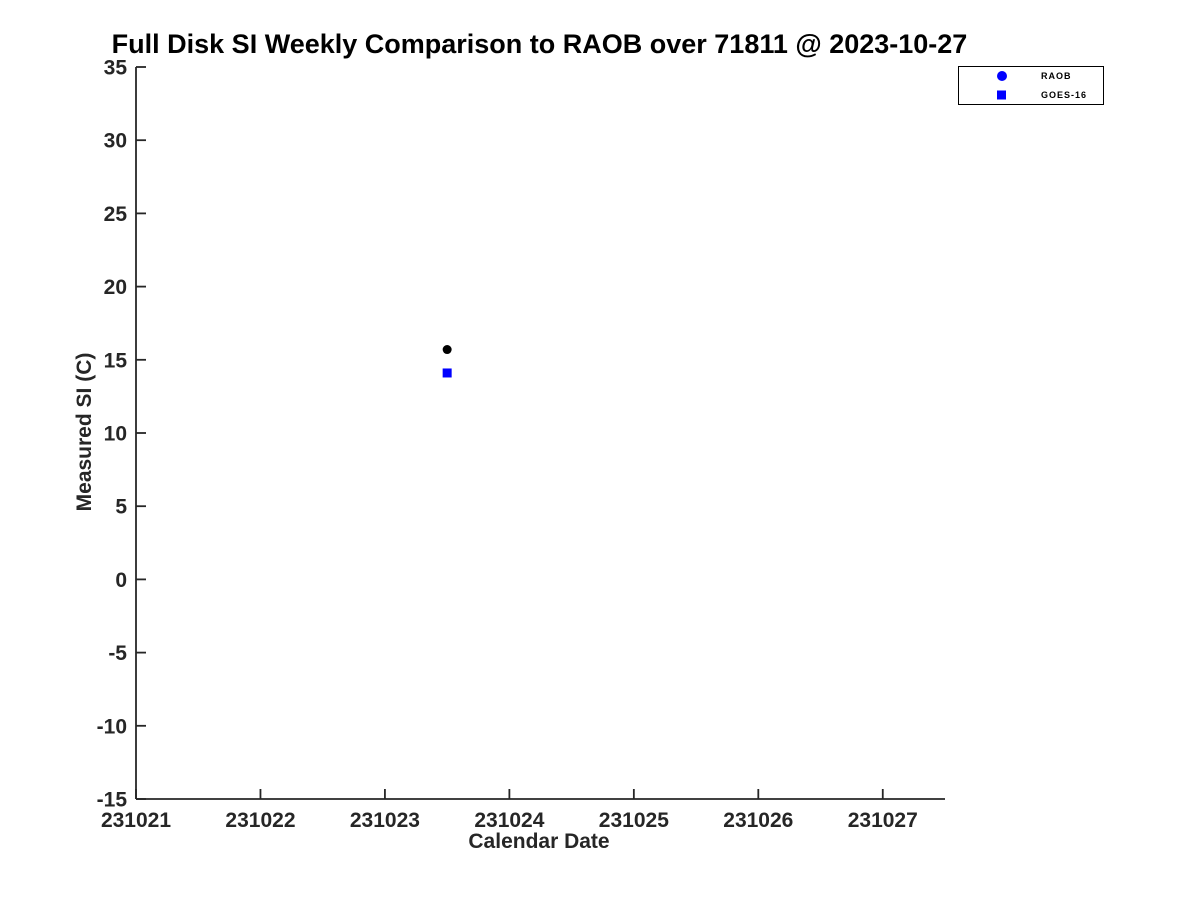 This screenshot has width=1200, height=900. I want to click on y-tick-label: 30, so click(115, 141).